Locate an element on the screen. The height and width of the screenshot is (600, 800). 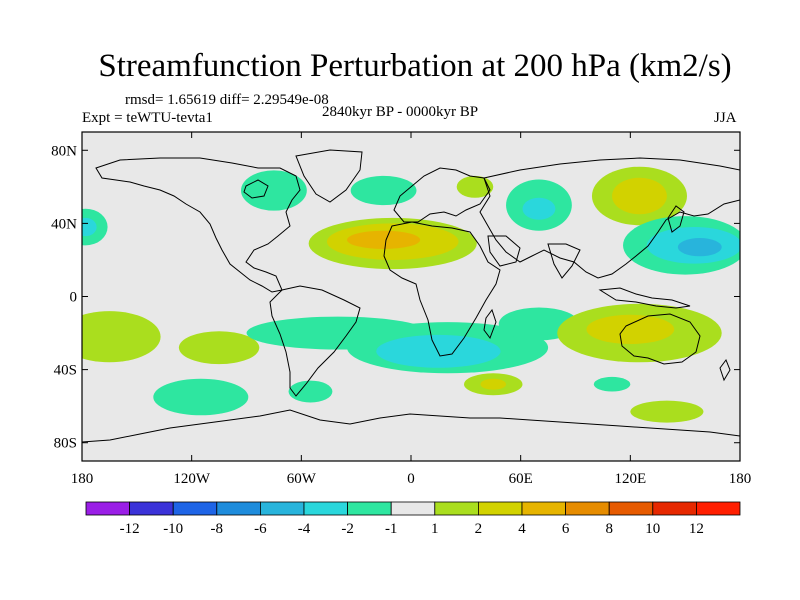
colorbar-label: -6 is located at coordinates (260, 529).